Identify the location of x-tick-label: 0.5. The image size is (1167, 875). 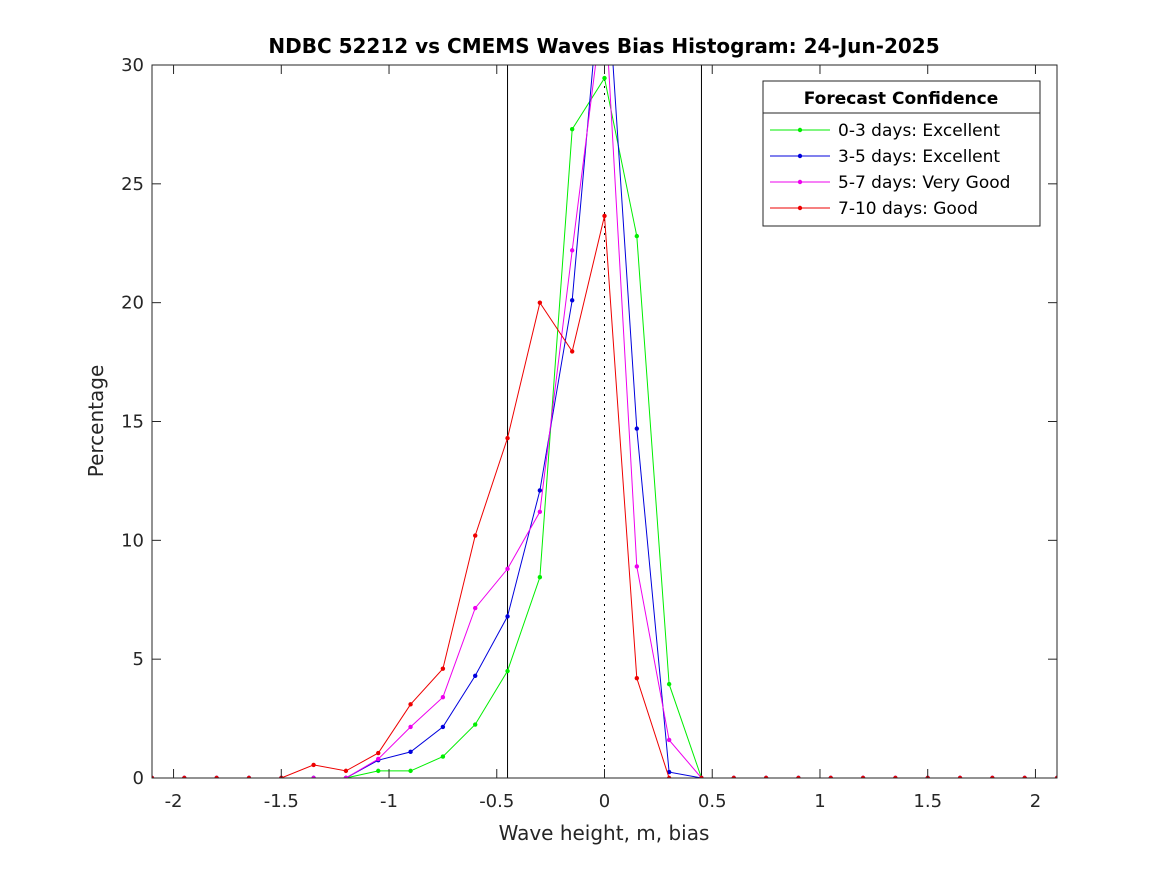
(712, 801).